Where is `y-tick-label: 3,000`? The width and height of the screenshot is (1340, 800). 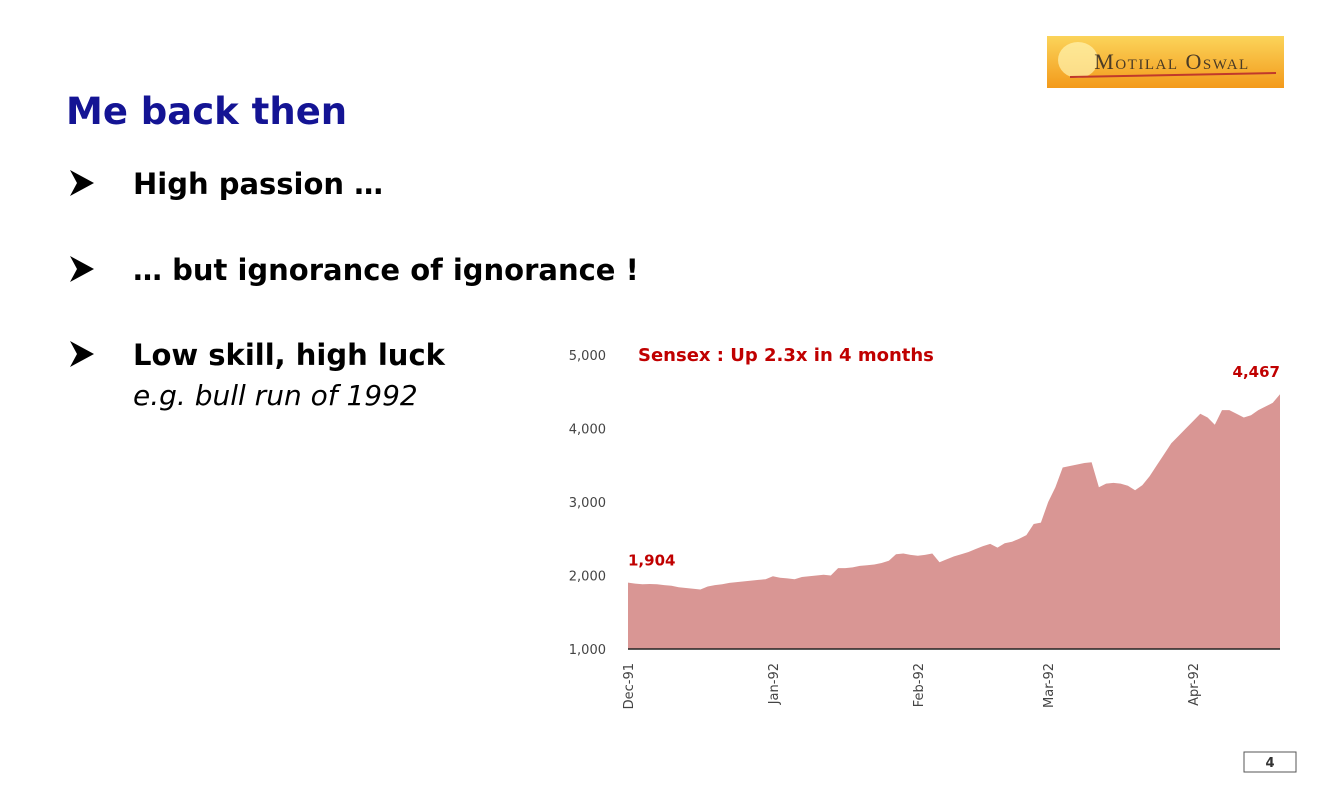
y-tick-label: 3,000 is located at coordinates (587, 503).